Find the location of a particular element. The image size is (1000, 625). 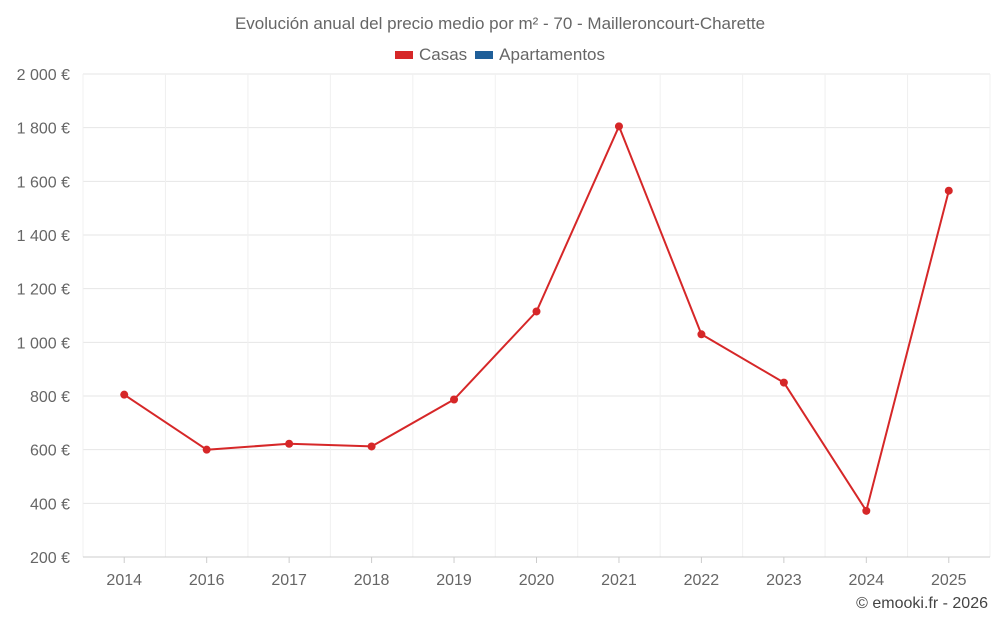

y-tick-label: 800 € is located at coordinates (50, 397).